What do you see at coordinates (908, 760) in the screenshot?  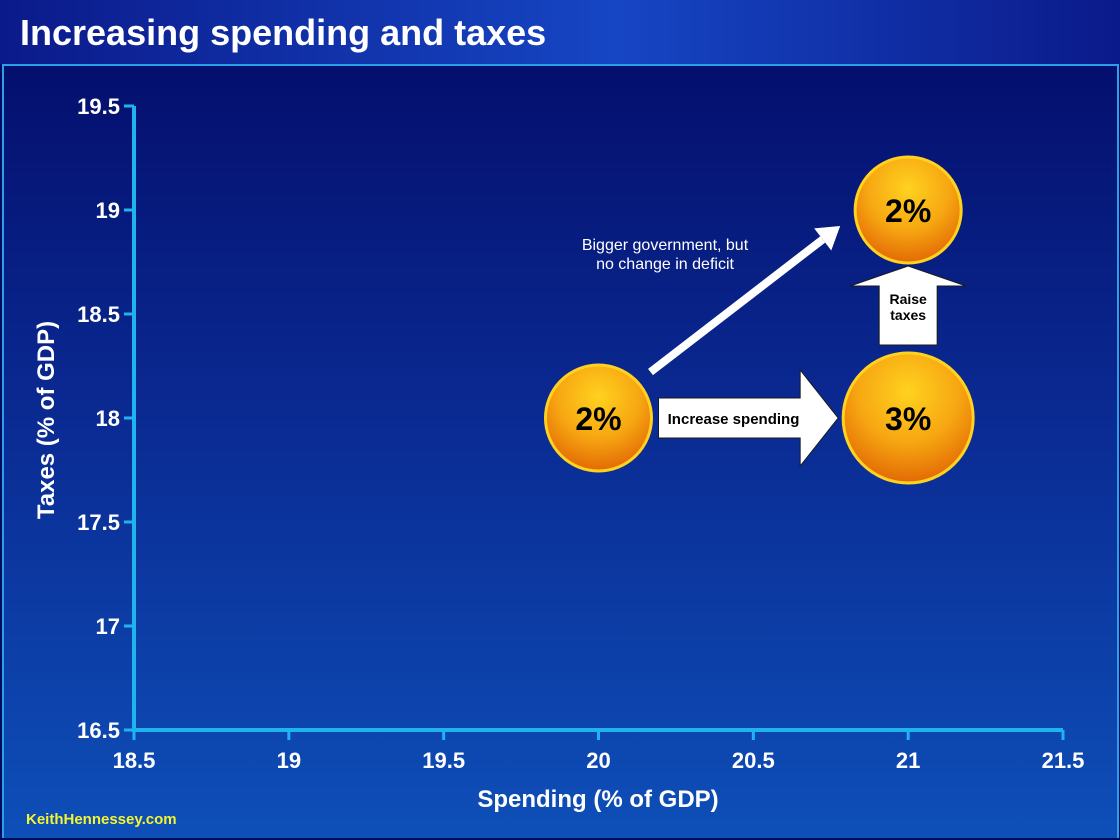 I see `x-tick-label: 21` at bounding box center [908, 760].